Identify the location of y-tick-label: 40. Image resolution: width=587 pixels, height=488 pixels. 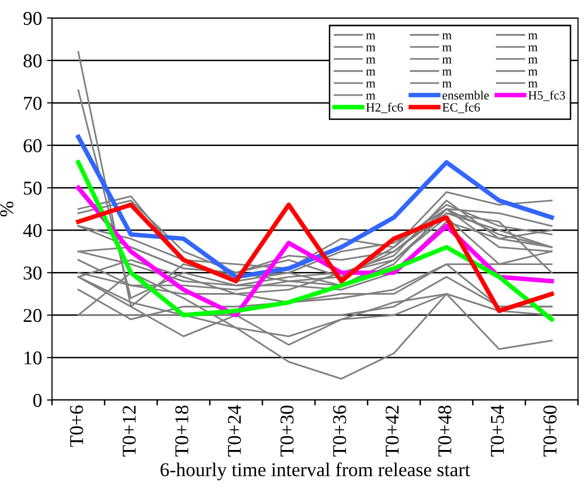
(32, 231).